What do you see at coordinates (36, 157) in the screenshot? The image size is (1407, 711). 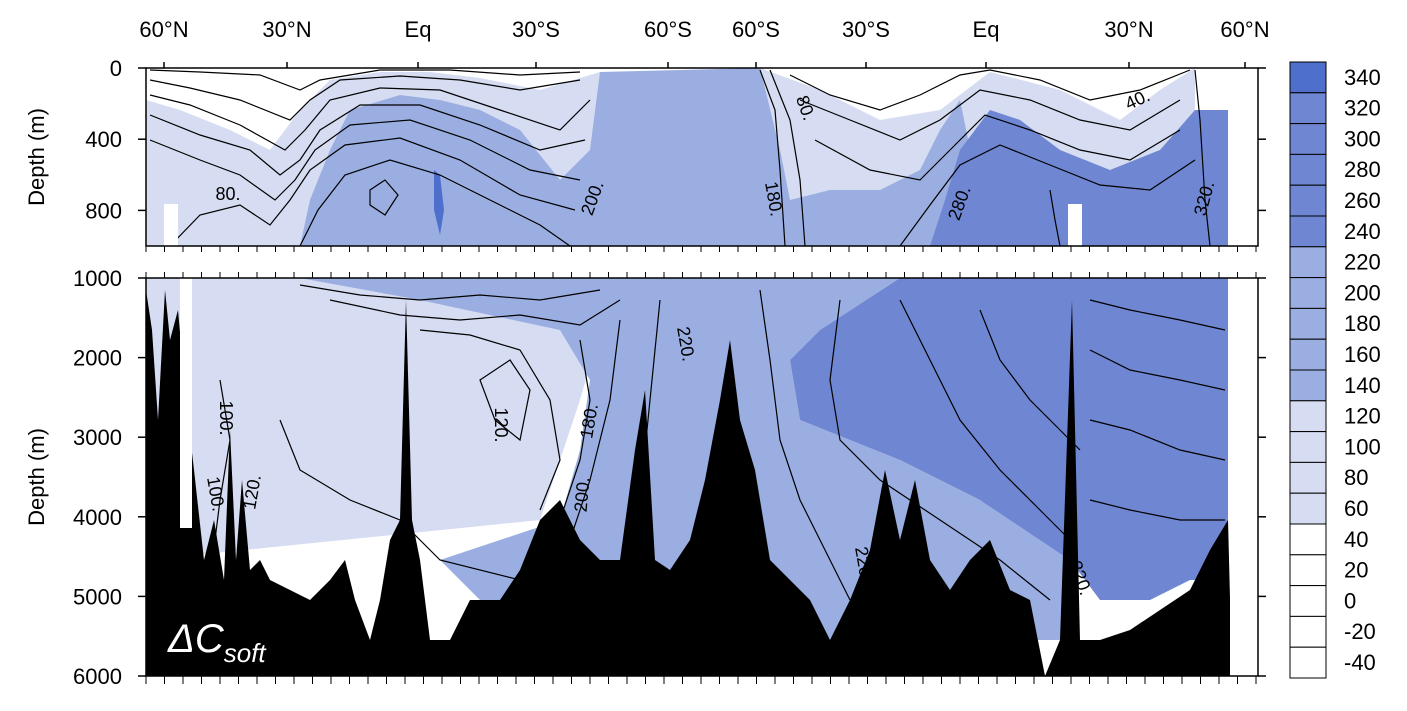 I see `upper-y-axis-title: Depth (m)` at bounding box center [36, 157].